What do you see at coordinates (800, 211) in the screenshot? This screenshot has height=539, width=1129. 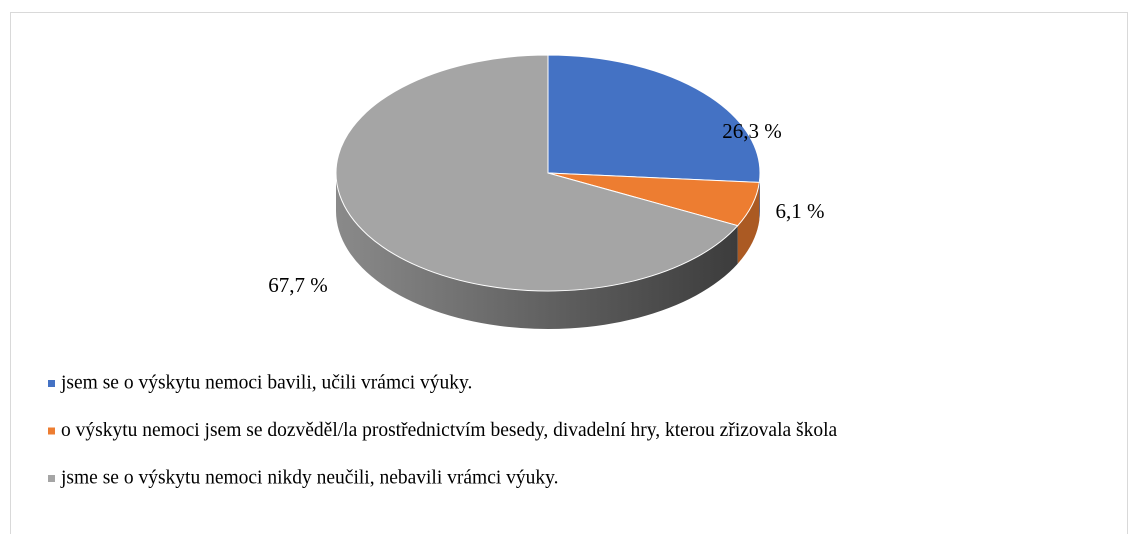 I see `data-label: 6,1 %` at bounding box center [800, 211].